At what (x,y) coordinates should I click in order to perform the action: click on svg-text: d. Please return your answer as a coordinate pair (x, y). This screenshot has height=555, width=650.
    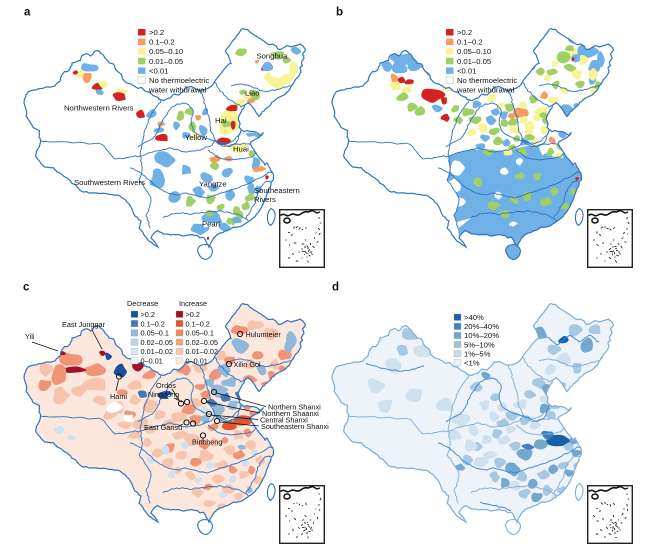
    Looking at the image, I should click on (335, 288).